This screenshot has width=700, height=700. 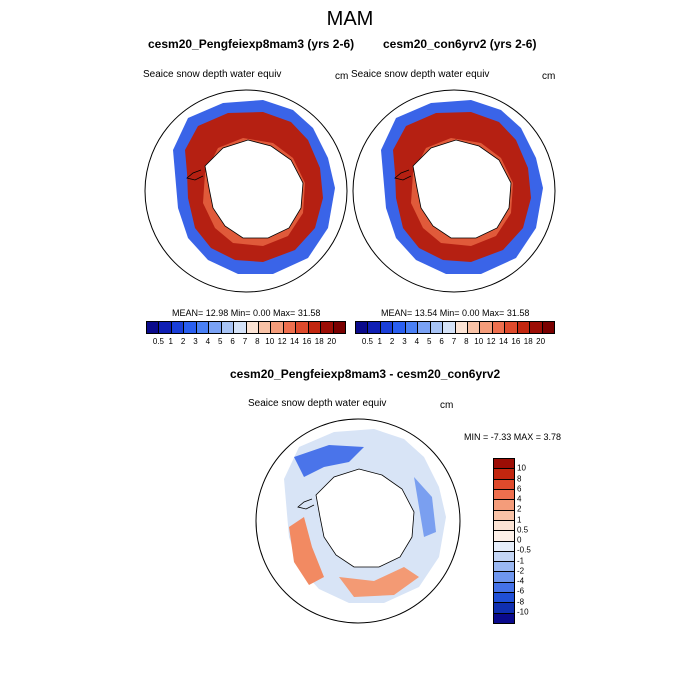 I want to click on panel1-title: cesm20_Pengfeiexp8mam3 (yrs 2-6), so click(x=251, y=44).